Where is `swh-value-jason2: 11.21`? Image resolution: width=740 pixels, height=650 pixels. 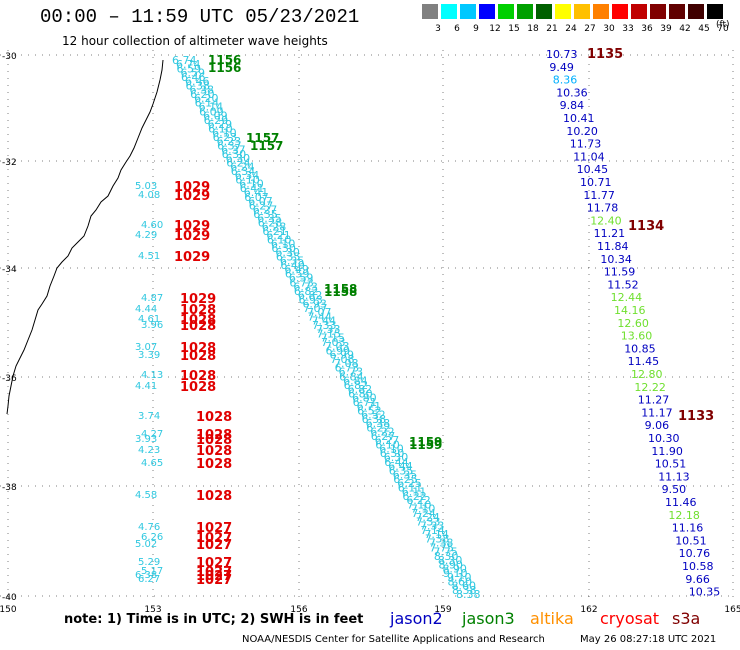 swh-value-jason2: 11.21 is located at coordinates (610, 233).